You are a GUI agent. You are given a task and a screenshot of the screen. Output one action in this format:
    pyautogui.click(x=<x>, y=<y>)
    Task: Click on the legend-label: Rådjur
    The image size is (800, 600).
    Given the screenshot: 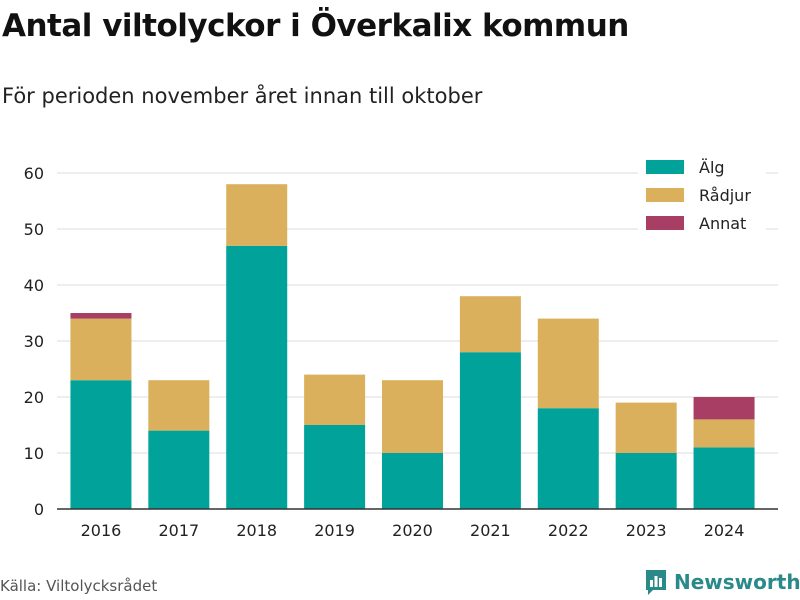 What is the action you would take?
    pyautogui.click(x=725, y=195)
    